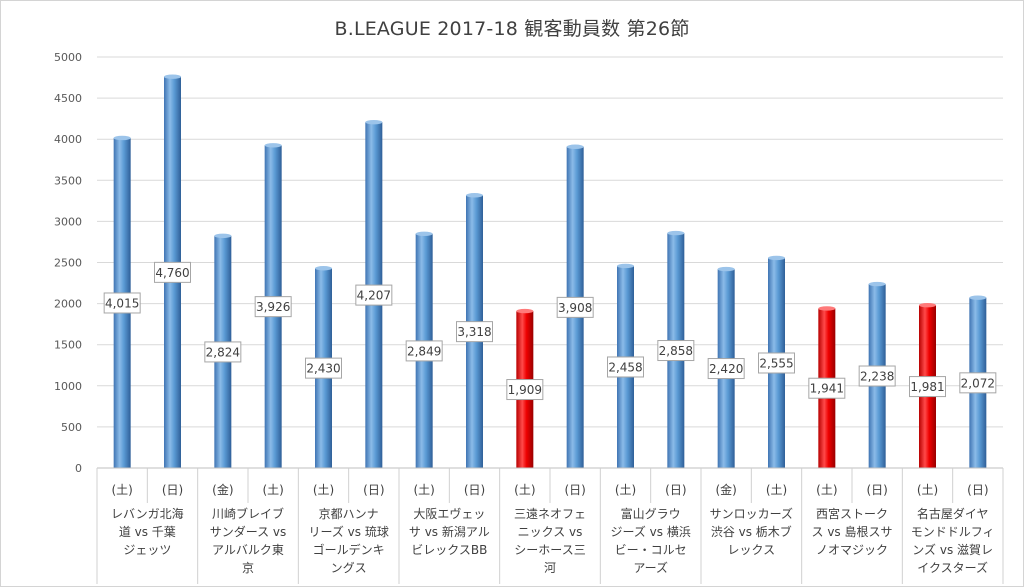 This screenshot has width=1024, height=587. Describe the element at coordinates (752, 550) in the screenshot. I see `group-label-line: レックス` at that location.